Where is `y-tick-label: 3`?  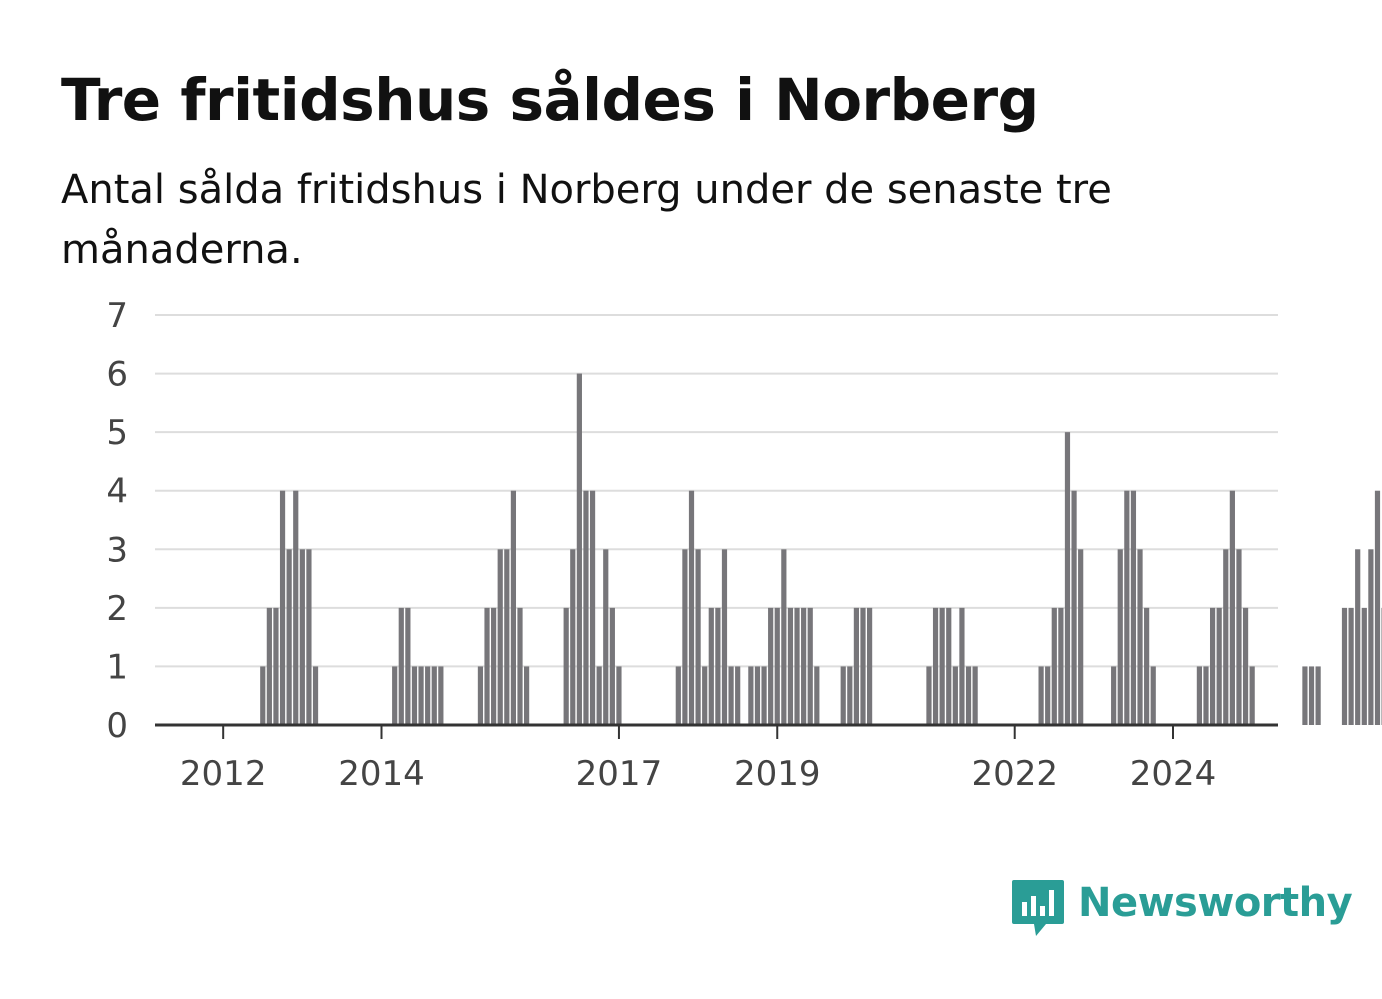
y-tick-label: 3 is located at coordinates (117, 550).